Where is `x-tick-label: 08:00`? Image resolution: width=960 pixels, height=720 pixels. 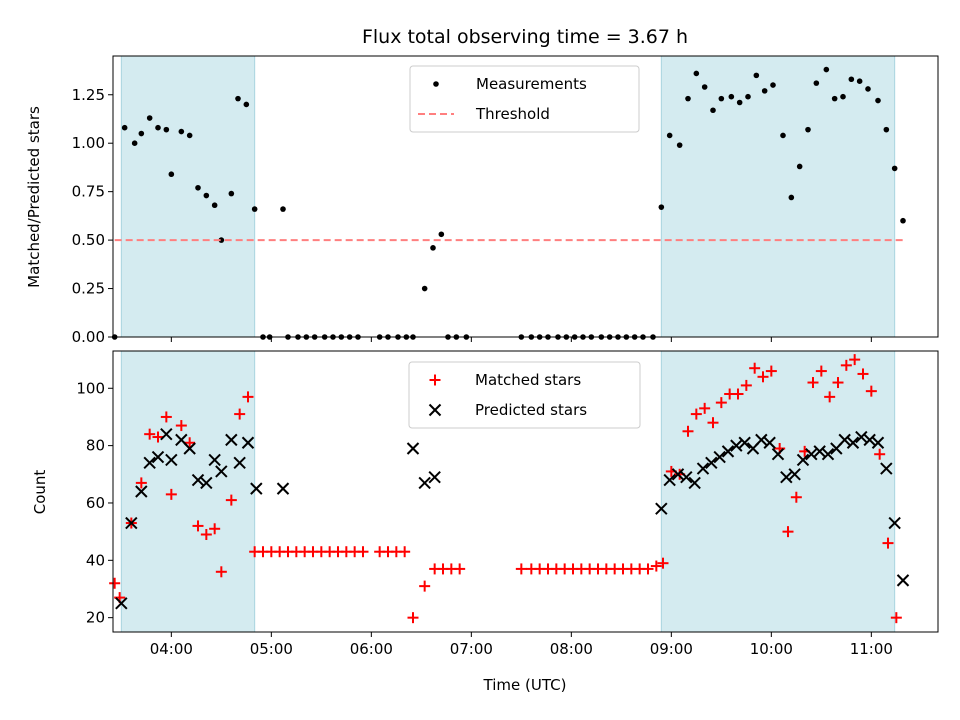 x-tick-label: 08:00 is located at coordinates (571, 649).